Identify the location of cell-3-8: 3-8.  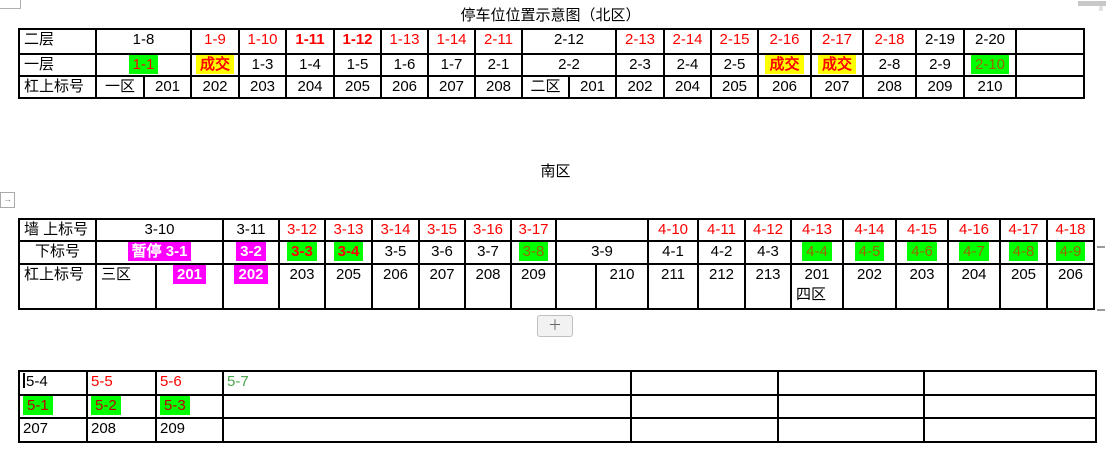
(533, 252).